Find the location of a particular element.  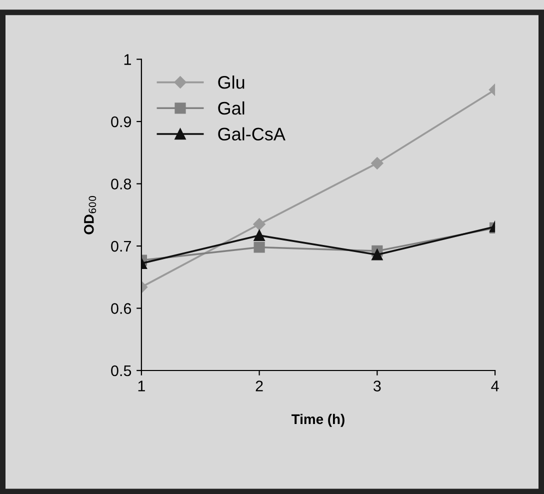

x-tick-label: 2 is located at coordinates (259, 386).